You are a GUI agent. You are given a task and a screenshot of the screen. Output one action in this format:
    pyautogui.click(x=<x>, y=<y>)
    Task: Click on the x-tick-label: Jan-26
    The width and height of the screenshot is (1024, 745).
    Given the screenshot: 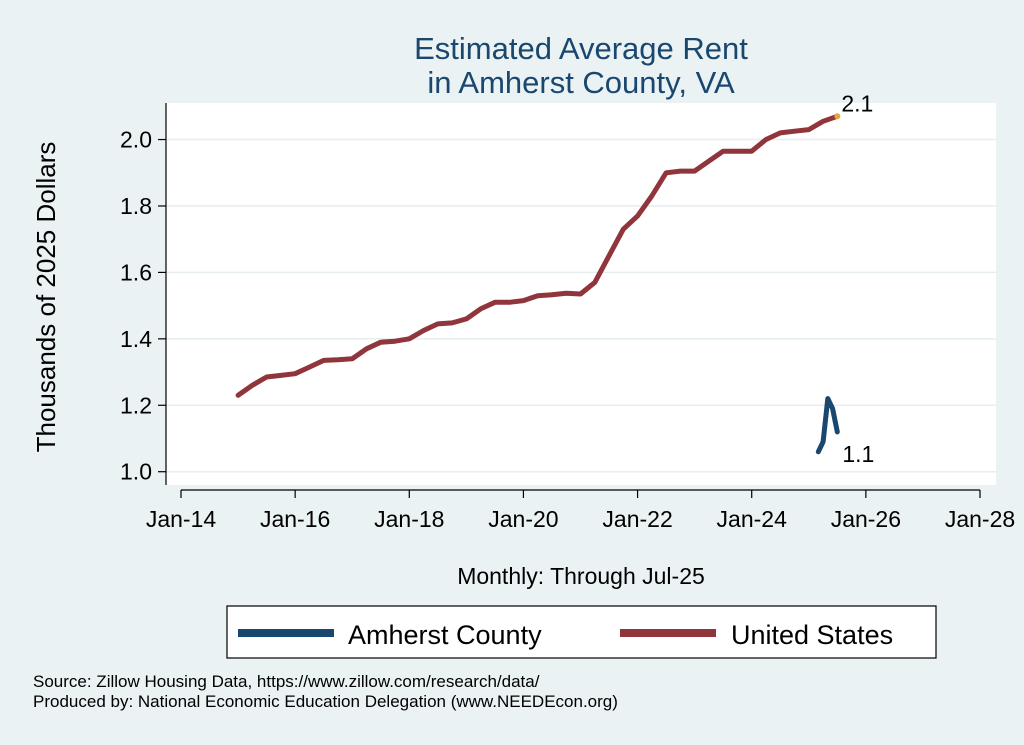 What is the action you would take?
    pyautogui.click(x=866, y=519)
    